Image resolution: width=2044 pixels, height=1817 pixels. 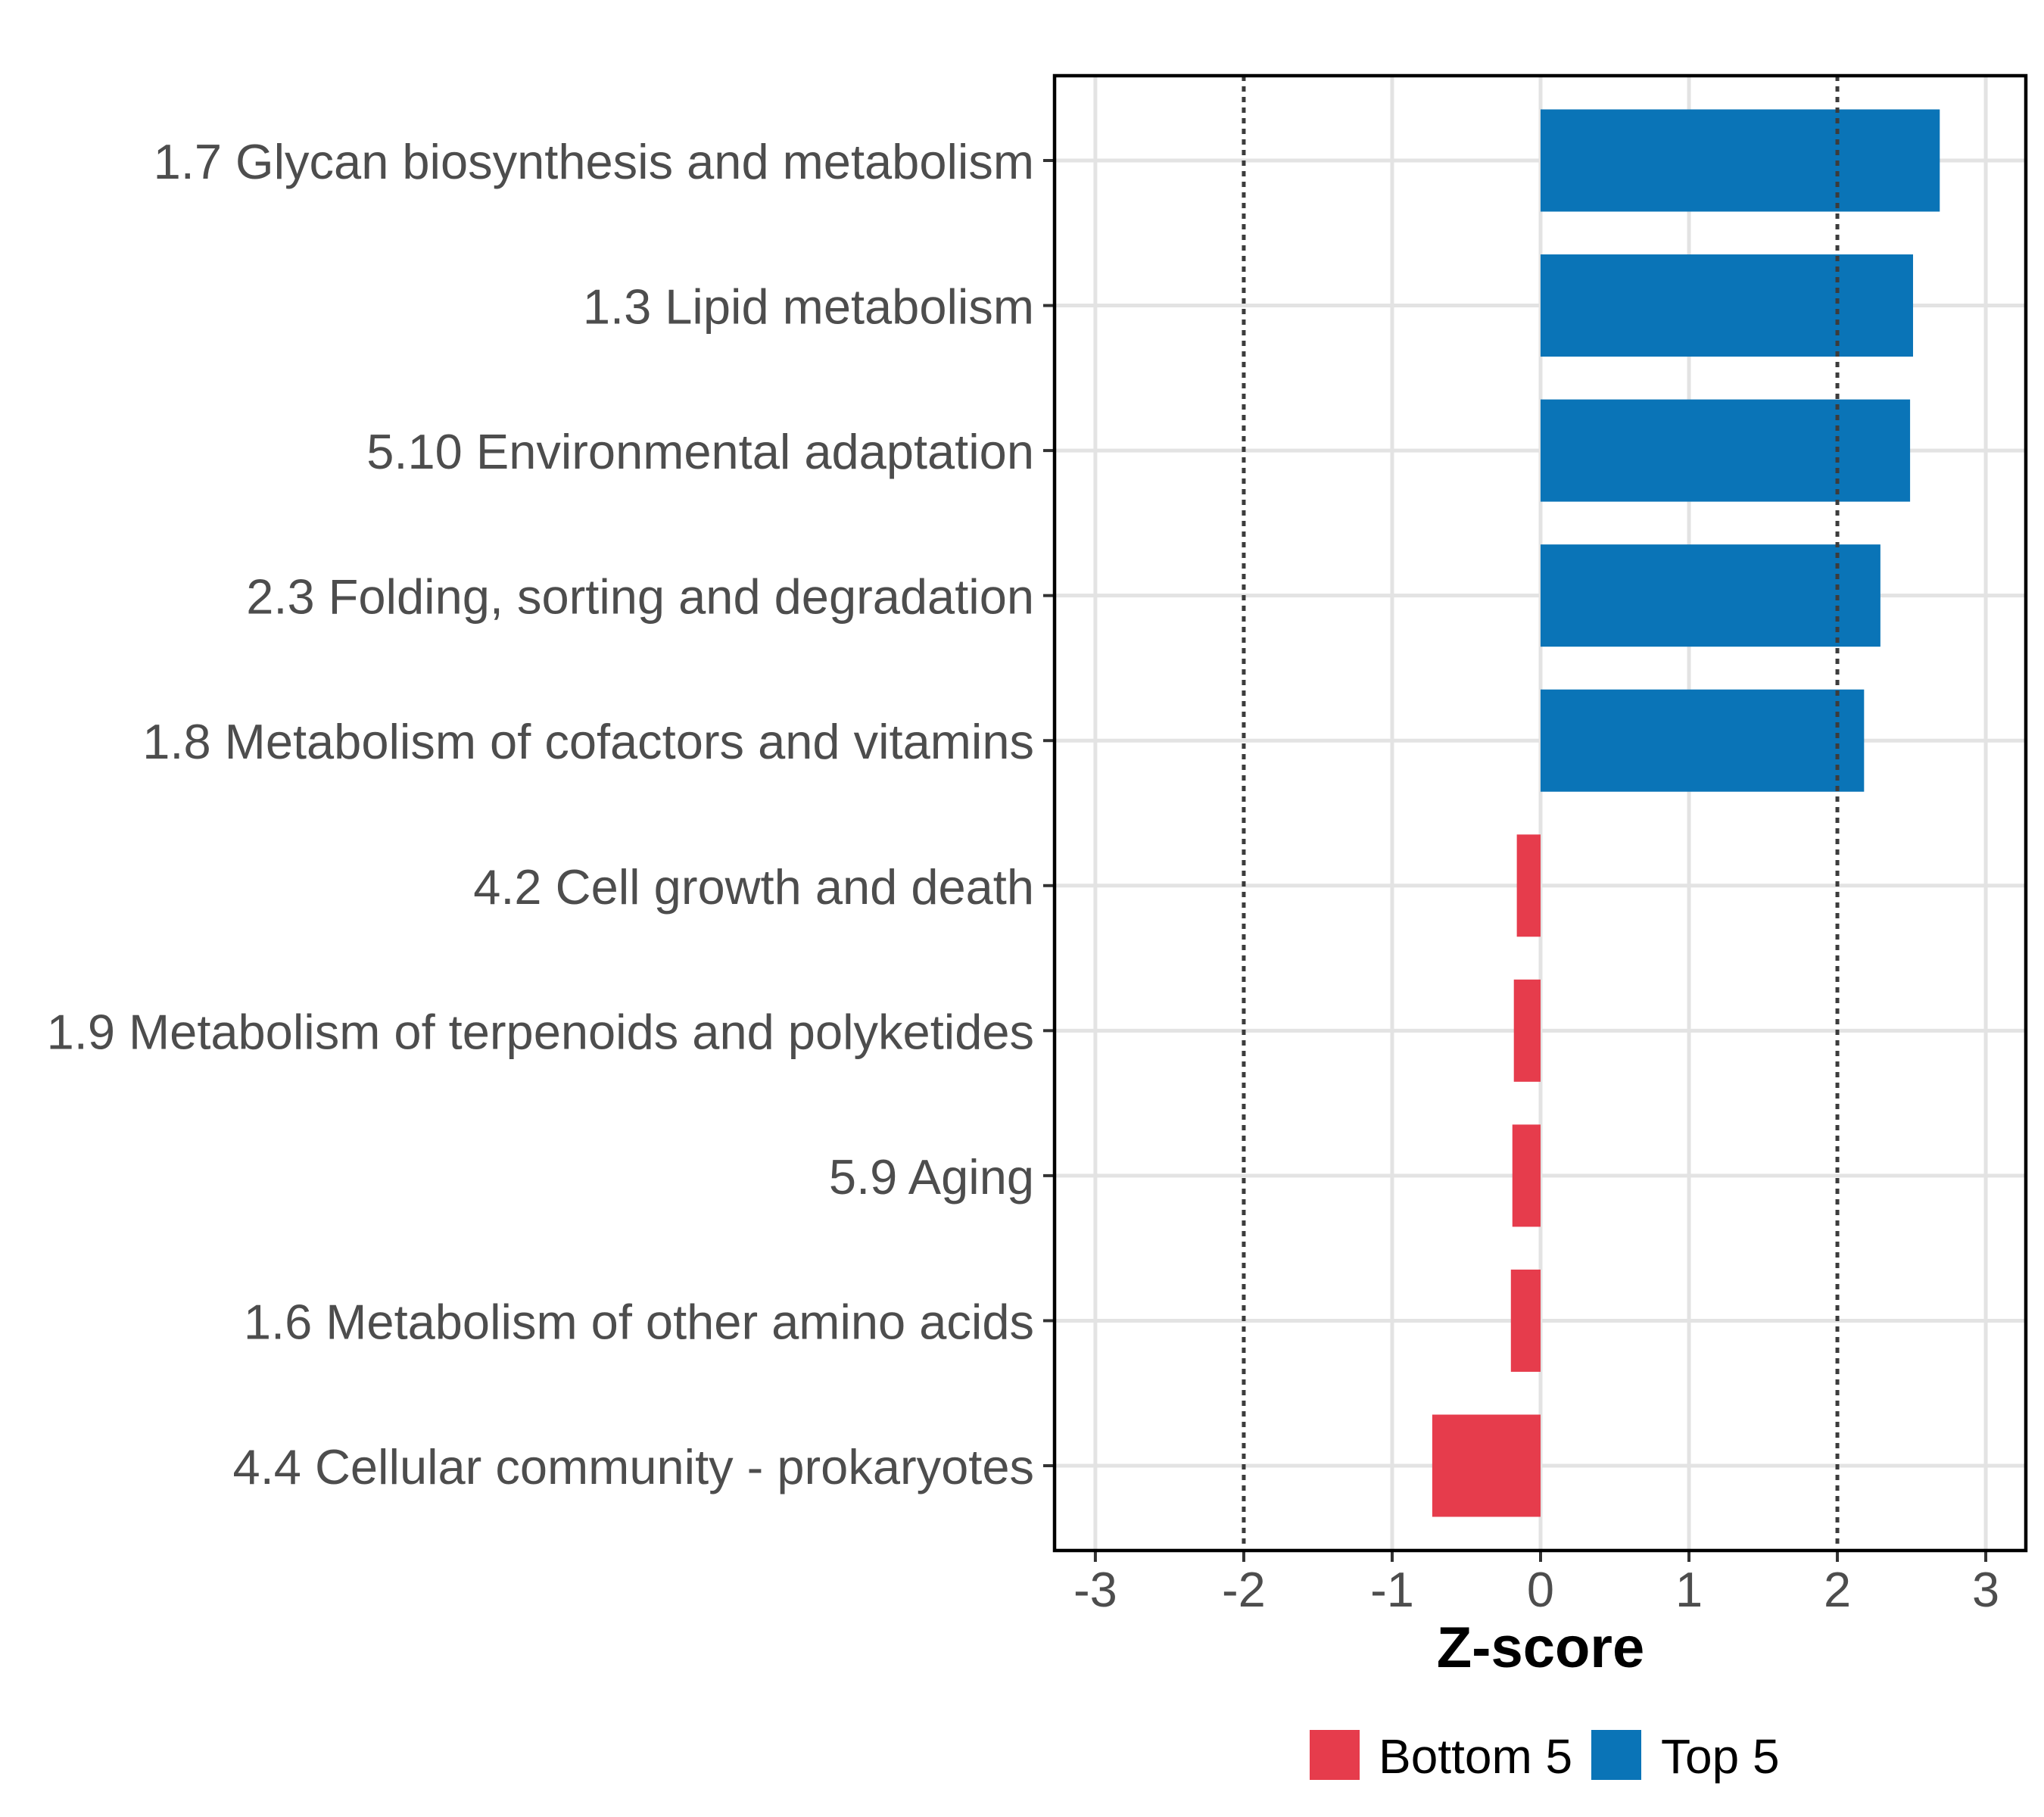 I want to click on category-label: 1.8 Metabolism of cofactors and vitamins, so click(x=588, y=741).